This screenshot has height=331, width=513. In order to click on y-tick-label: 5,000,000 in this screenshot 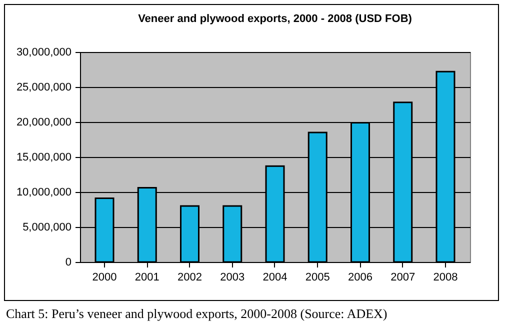, I will do `click(47, 228)`.